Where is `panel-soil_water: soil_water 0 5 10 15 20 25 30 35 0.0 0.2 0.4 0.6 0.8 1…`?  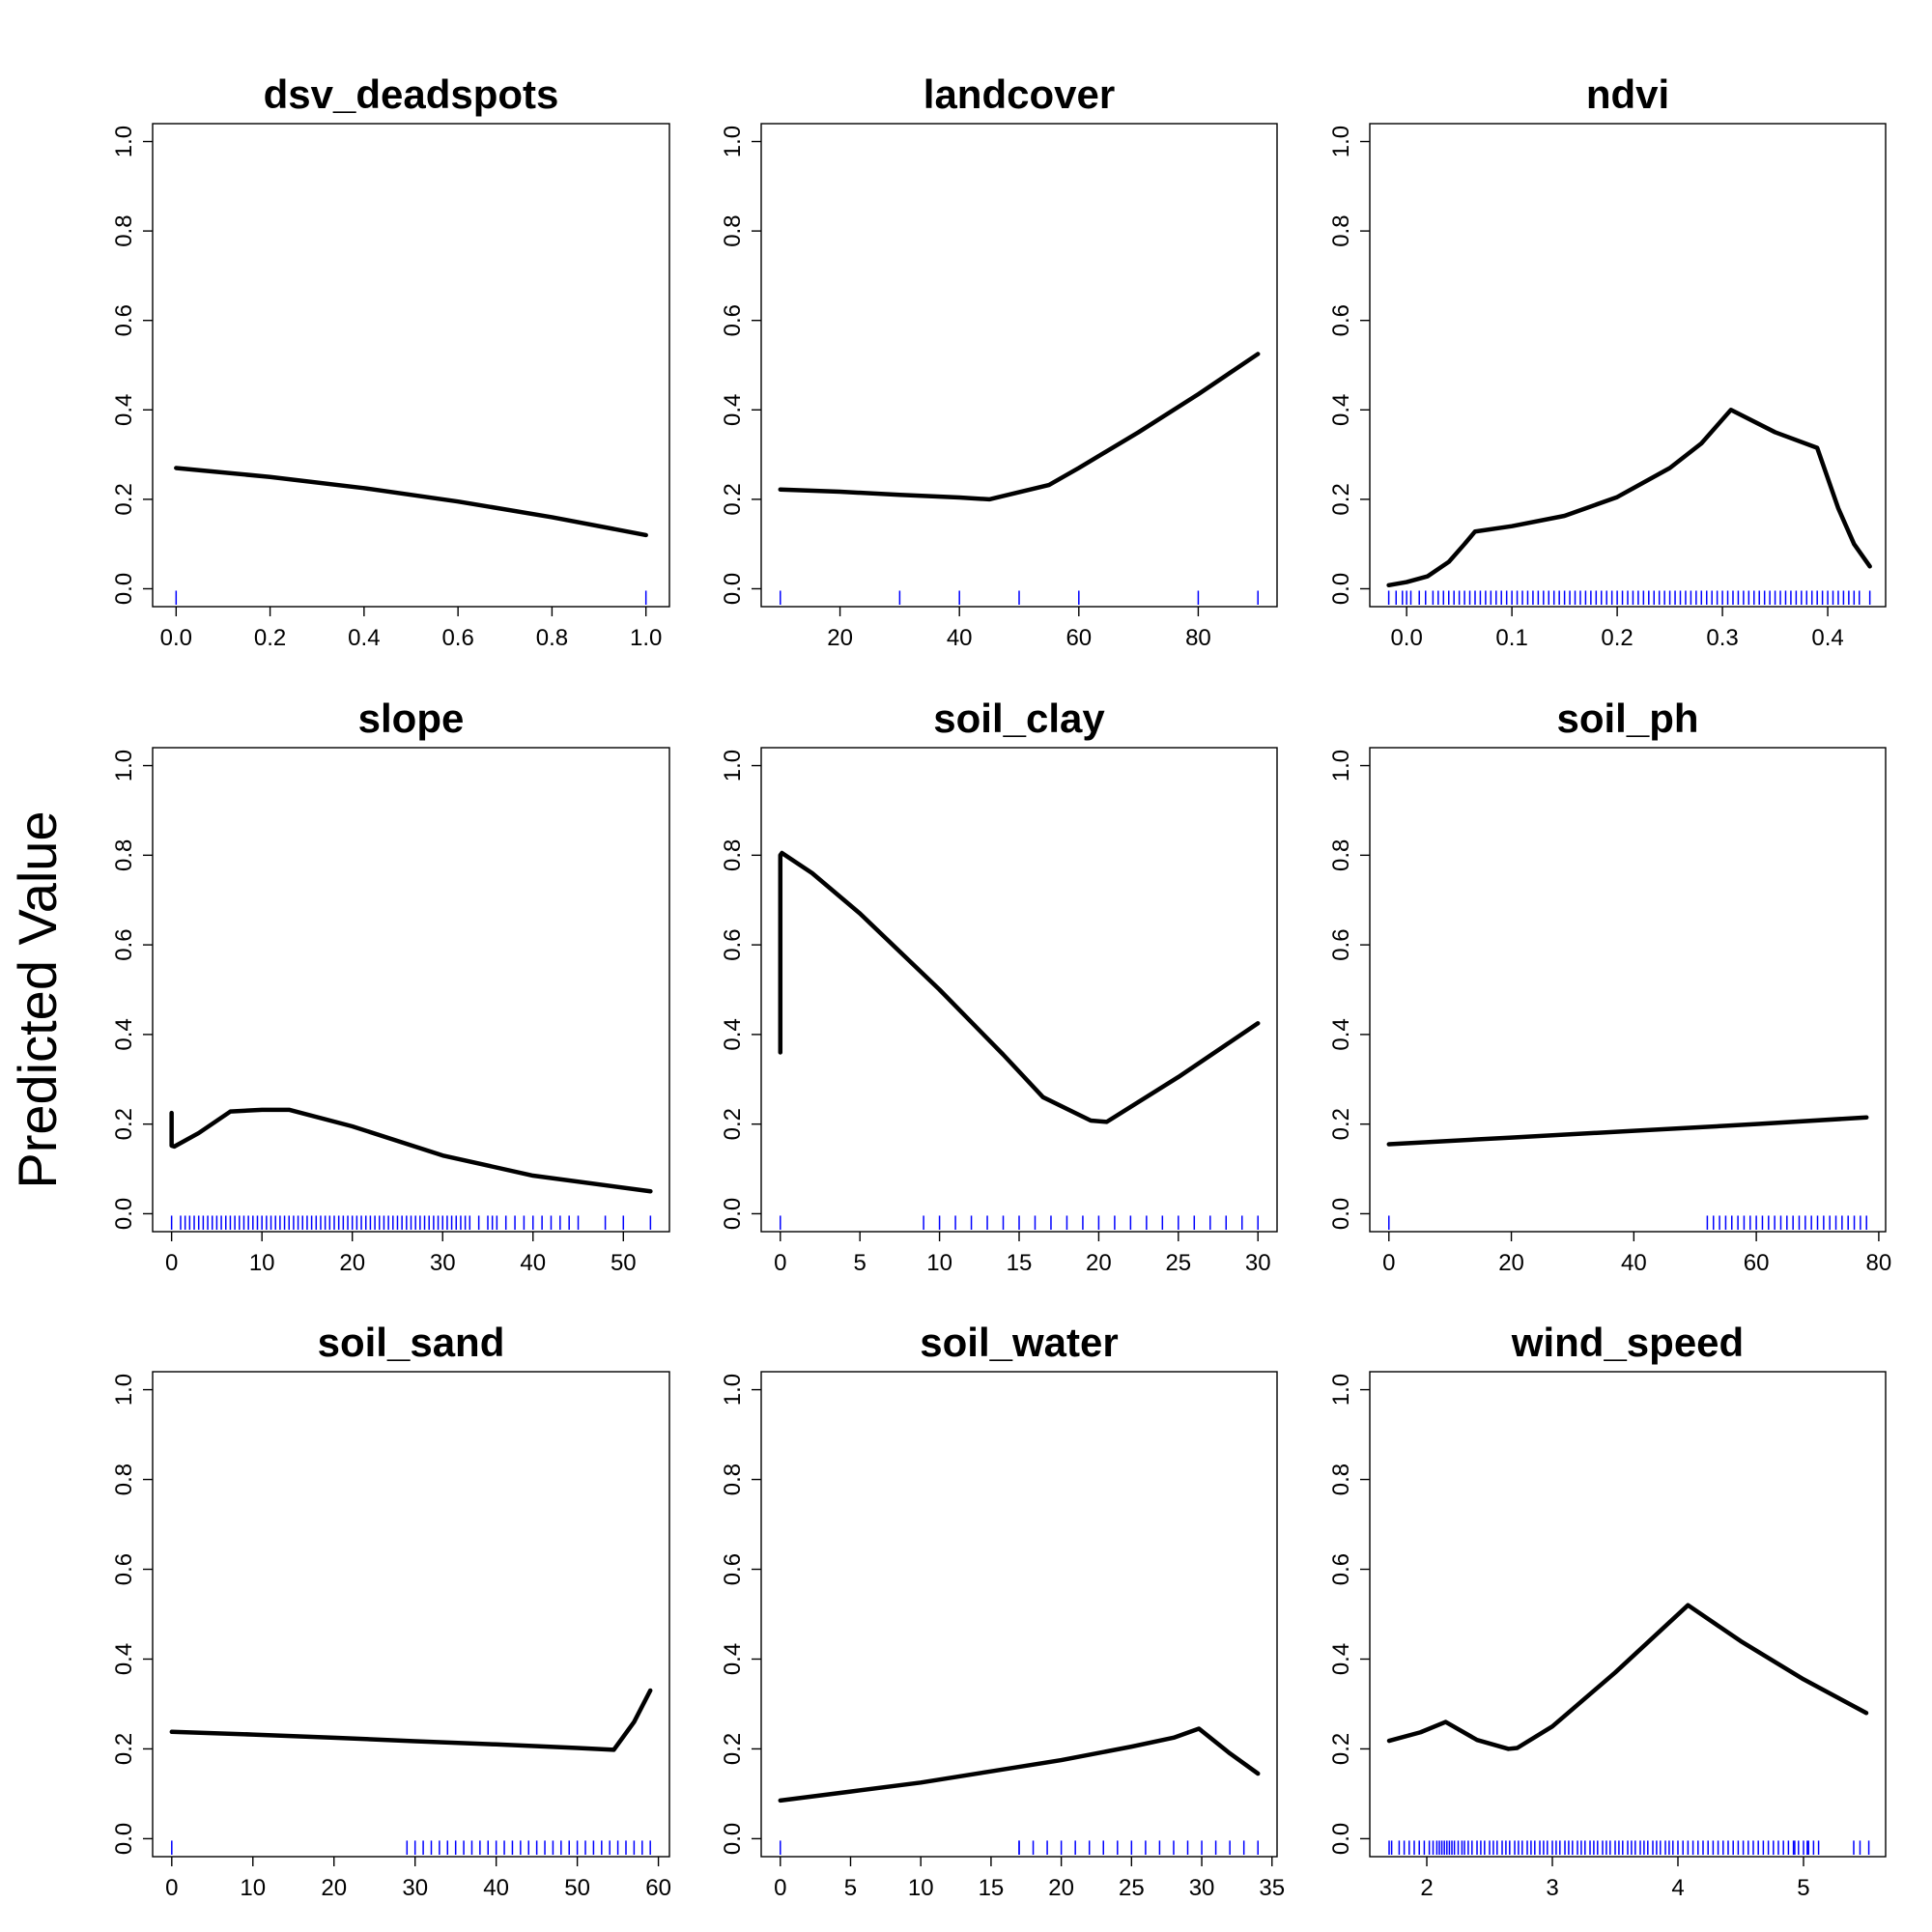 panel-soil_water: soil_water 0 5 10 15 20 25 30 35 0.0 0.2 0.4 0.6 0.8 1… is located at coordinates (1002, 1610).